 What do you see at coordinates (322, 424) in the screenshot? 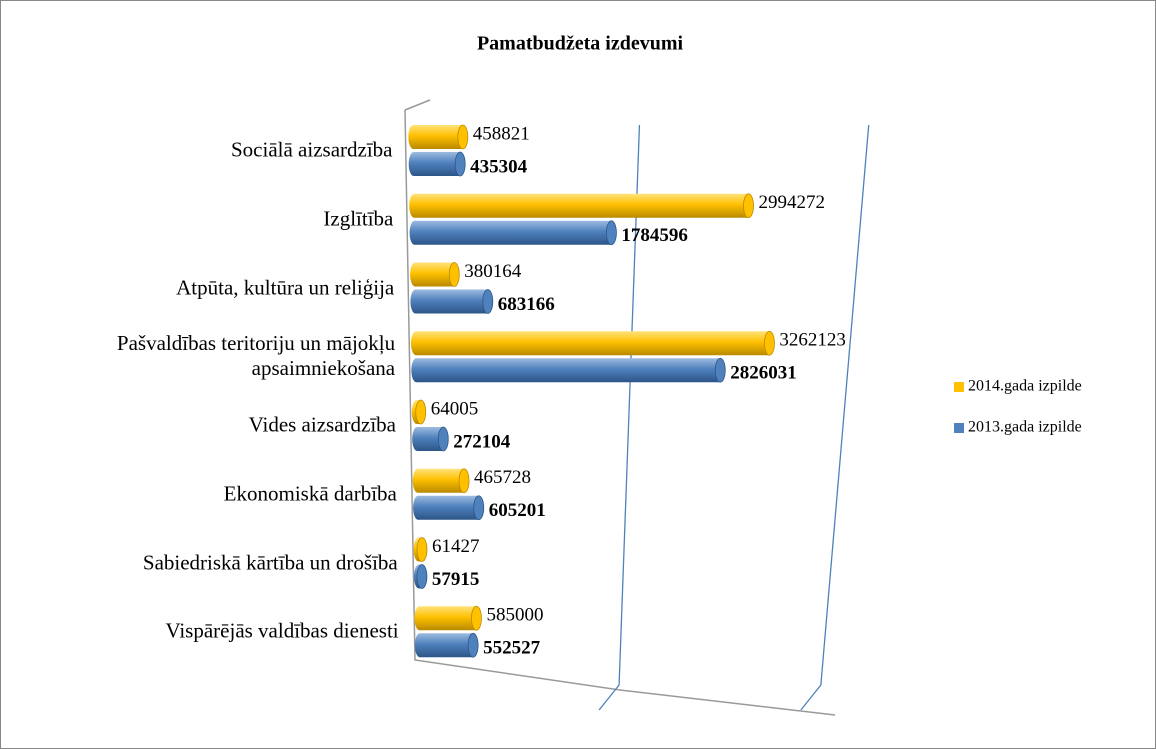
I see `y-tick-label: Vides aizsardzība` at bounding box center [322, 424].